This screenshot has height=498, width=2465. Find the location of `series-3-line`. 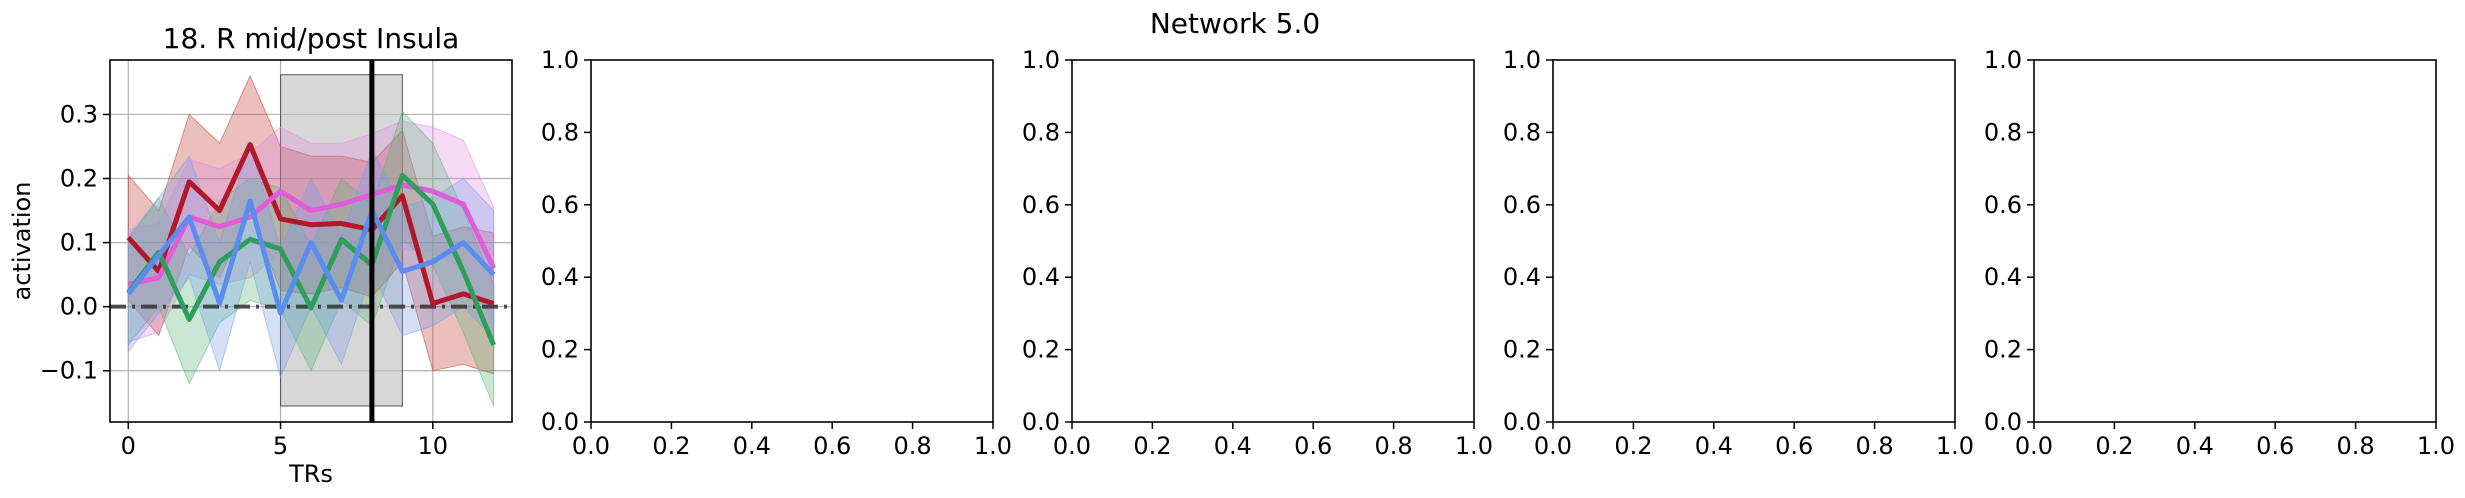

series-3-line is located at coordinates (311, 259).